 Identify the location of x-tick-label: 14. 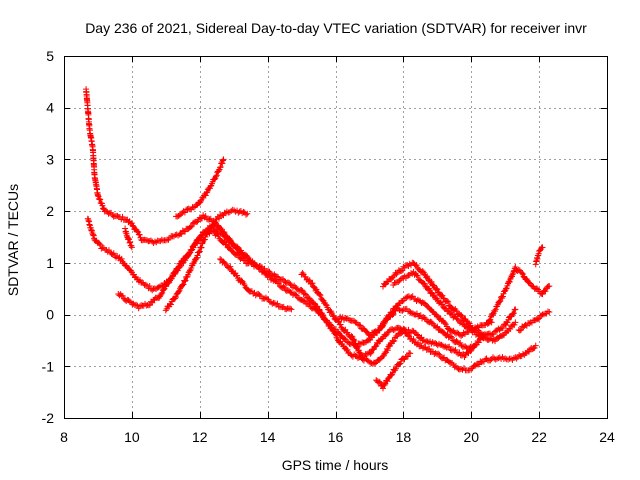
(268, 437).